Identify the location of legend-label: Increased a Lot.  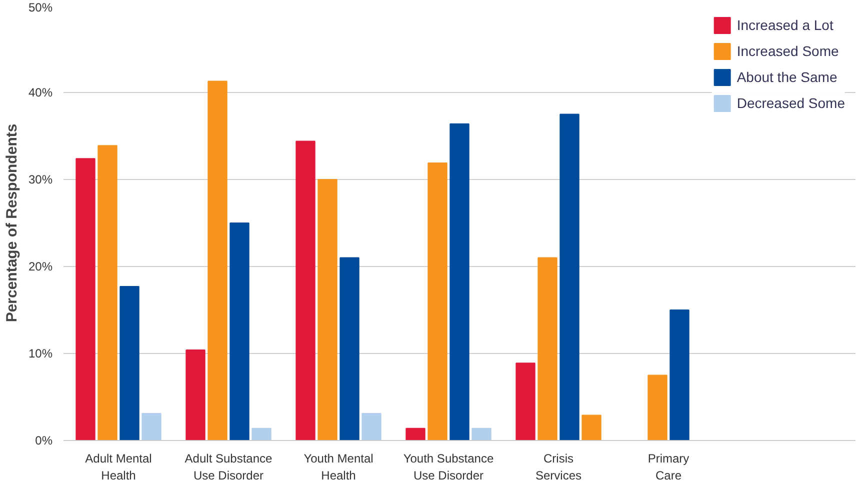
(785, 25).